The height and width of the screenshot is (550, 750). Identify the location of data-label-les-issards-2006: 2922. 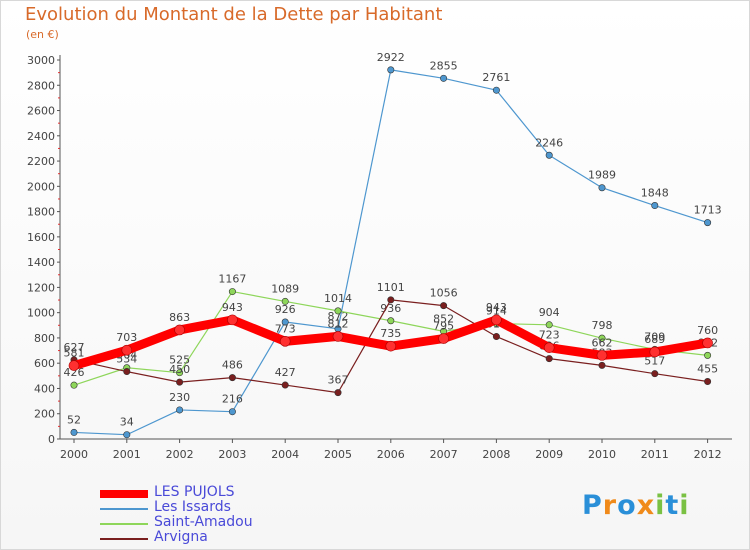
(391, 57).